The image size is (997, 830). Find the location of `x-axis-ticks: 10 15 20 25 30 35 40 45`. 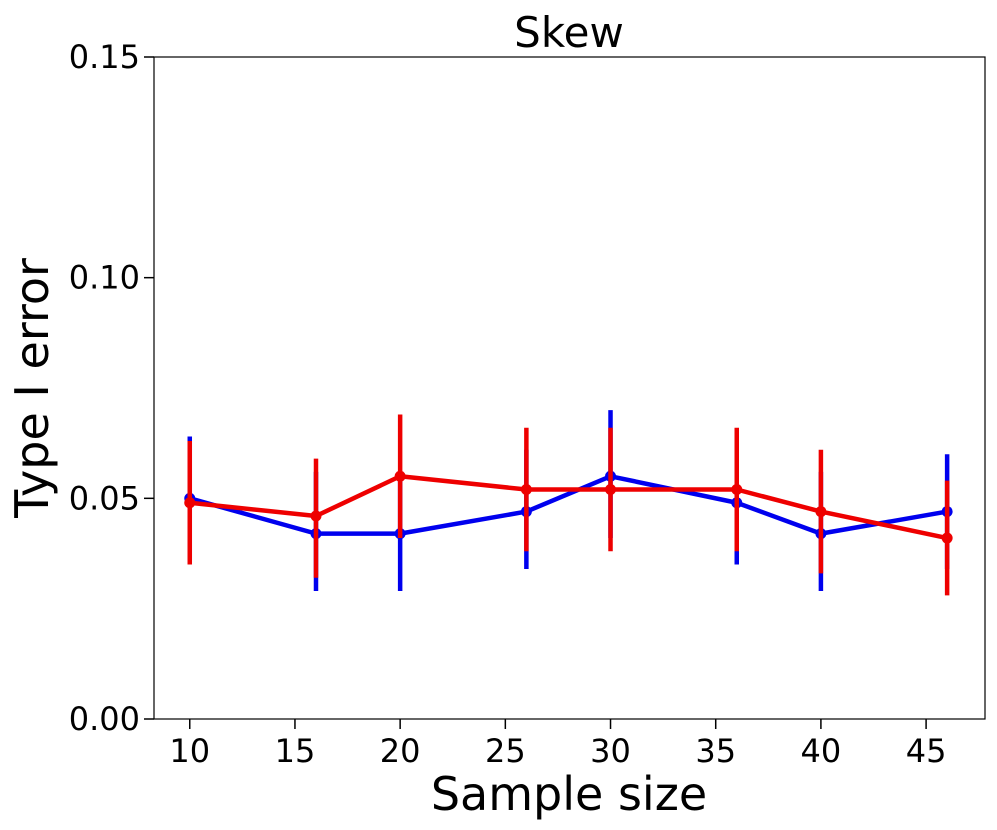

x-axis-ticks: 10 15 20 25 30 35 40 45 is located at coordinates (557, 744).